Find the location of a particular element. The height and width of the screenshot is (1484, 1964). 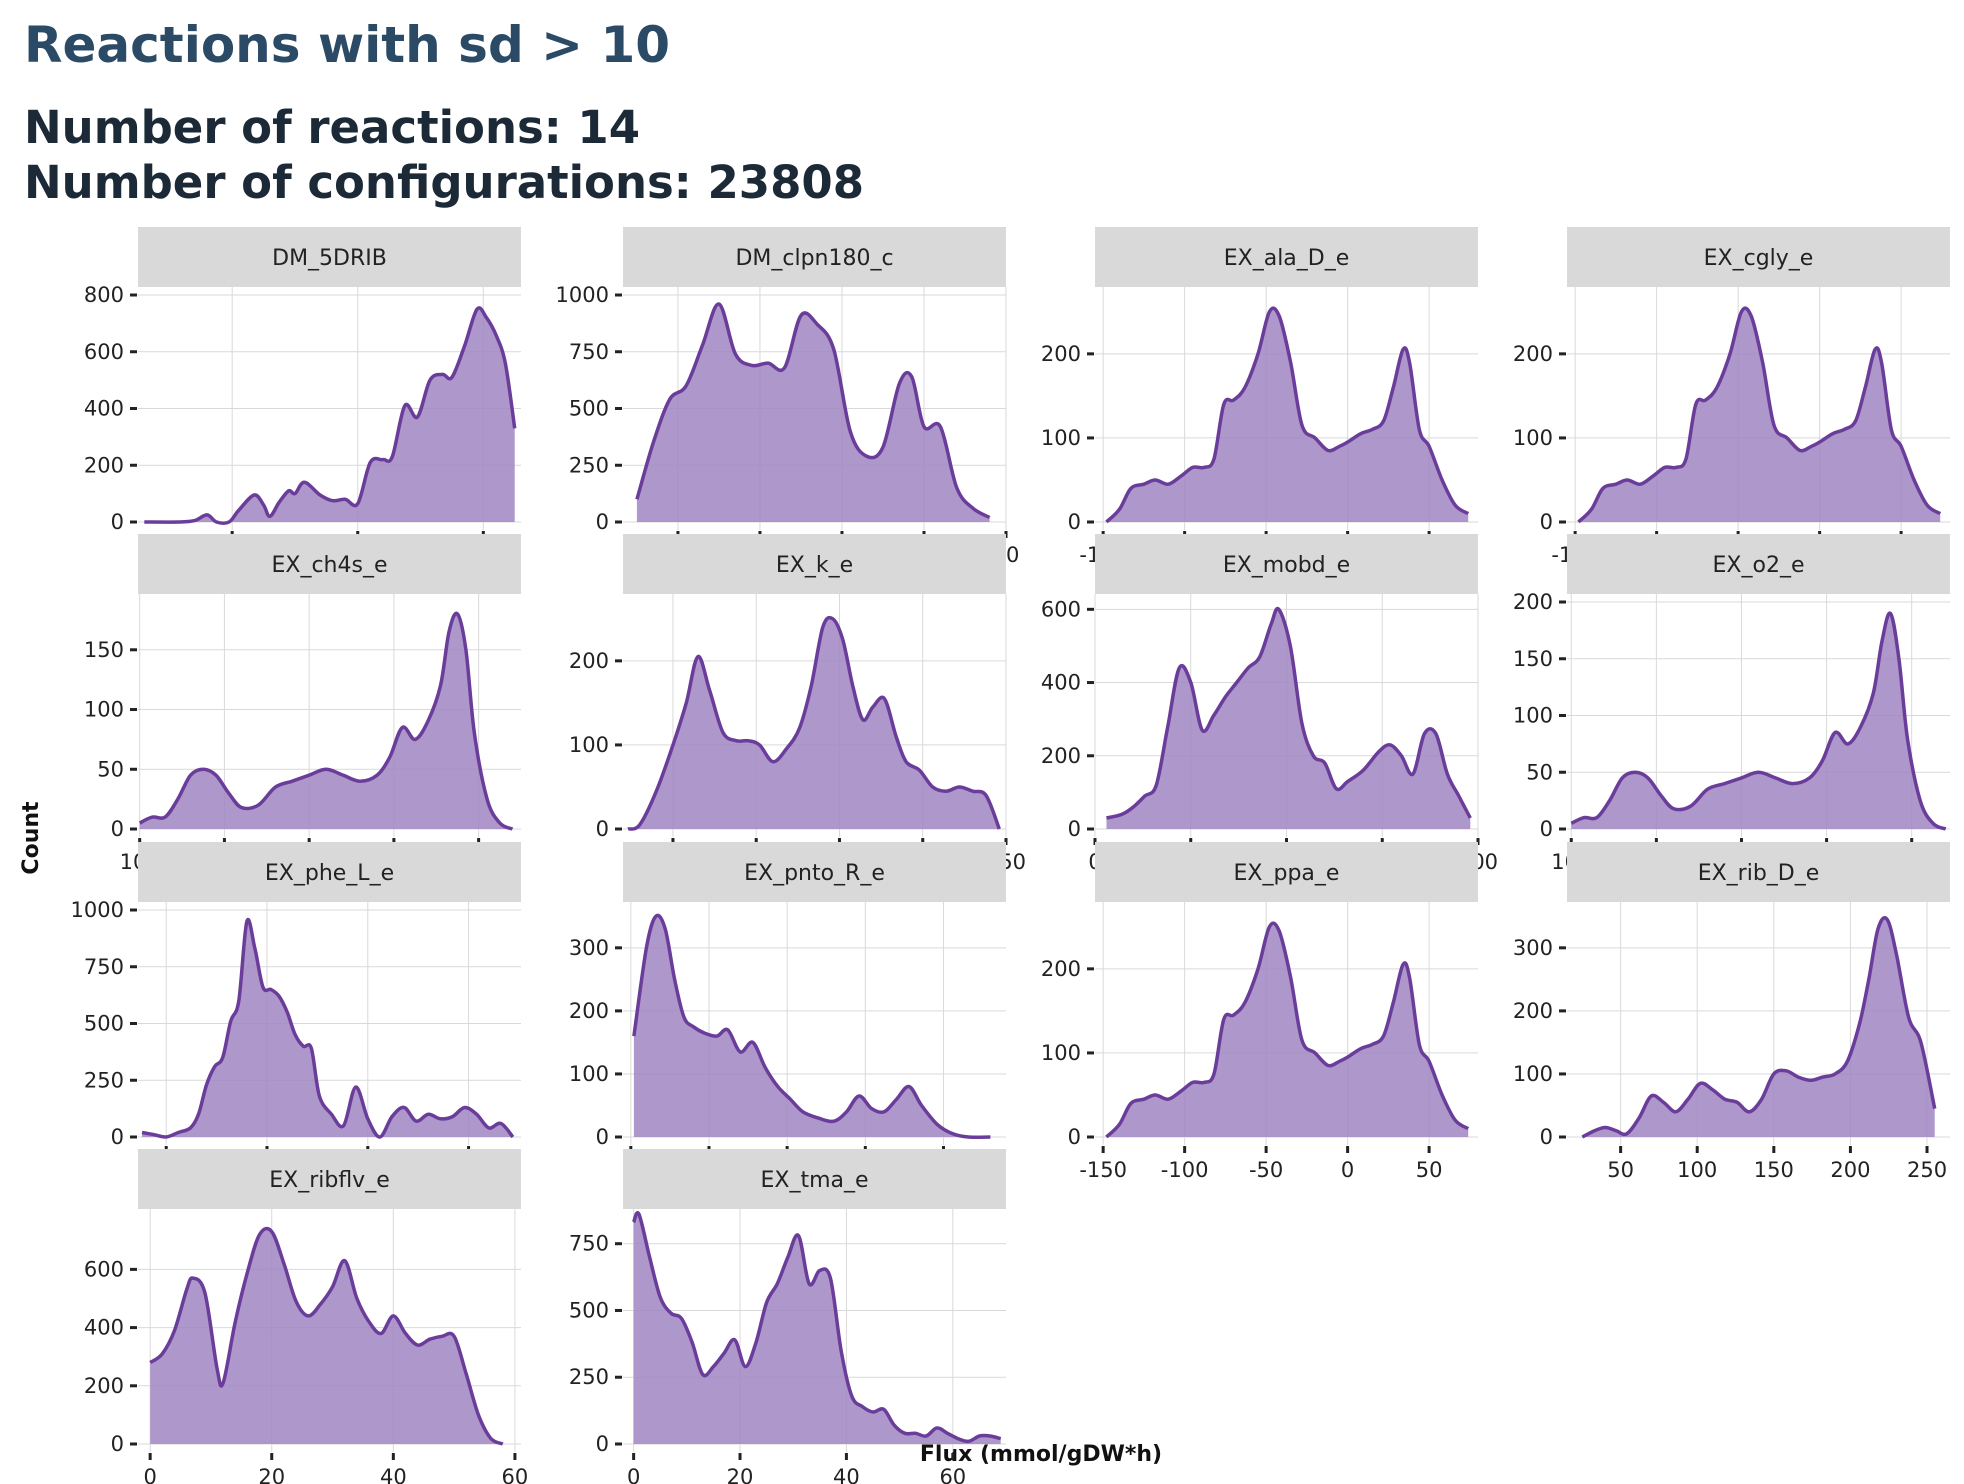

x-tick-label: -100 is located at coordinates (1185, 1170).